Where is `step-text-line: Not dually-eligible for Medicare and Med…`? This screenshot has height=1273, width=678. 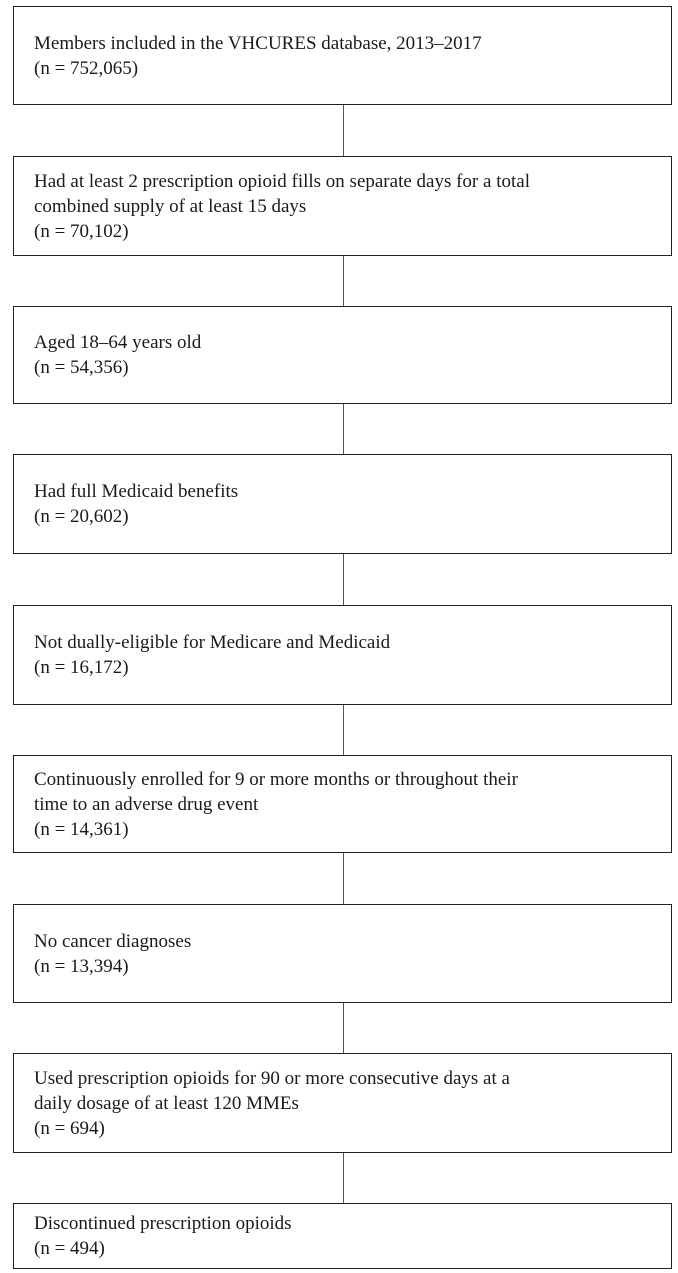 step-text-line: Not dually-eligible for Medicare and Med… is located at coordinates (212, 642).